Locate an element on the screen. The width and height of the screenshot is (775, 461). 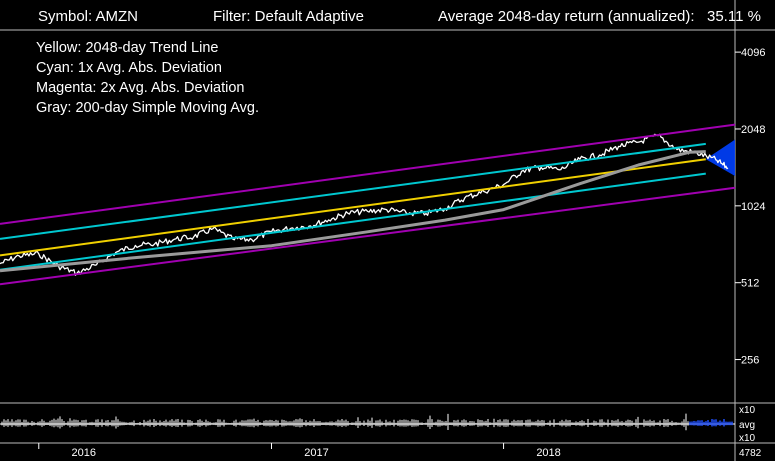
y-tick-label: 256 is located at coordinates (750, 361).